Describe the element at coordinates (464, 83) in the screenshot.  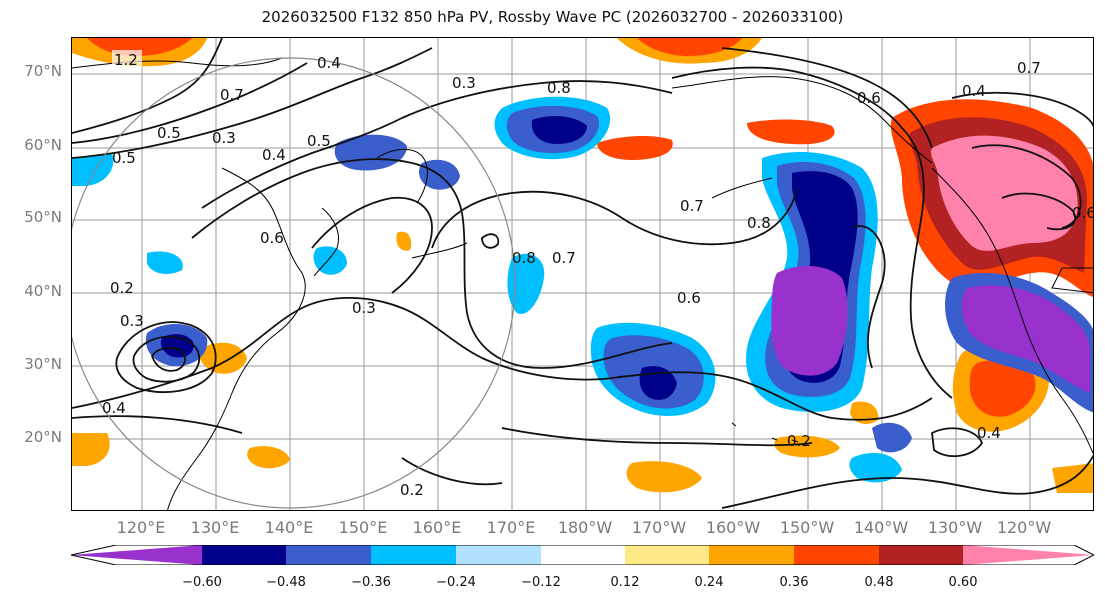
I see `contour-label-8: 0.3` at that location.